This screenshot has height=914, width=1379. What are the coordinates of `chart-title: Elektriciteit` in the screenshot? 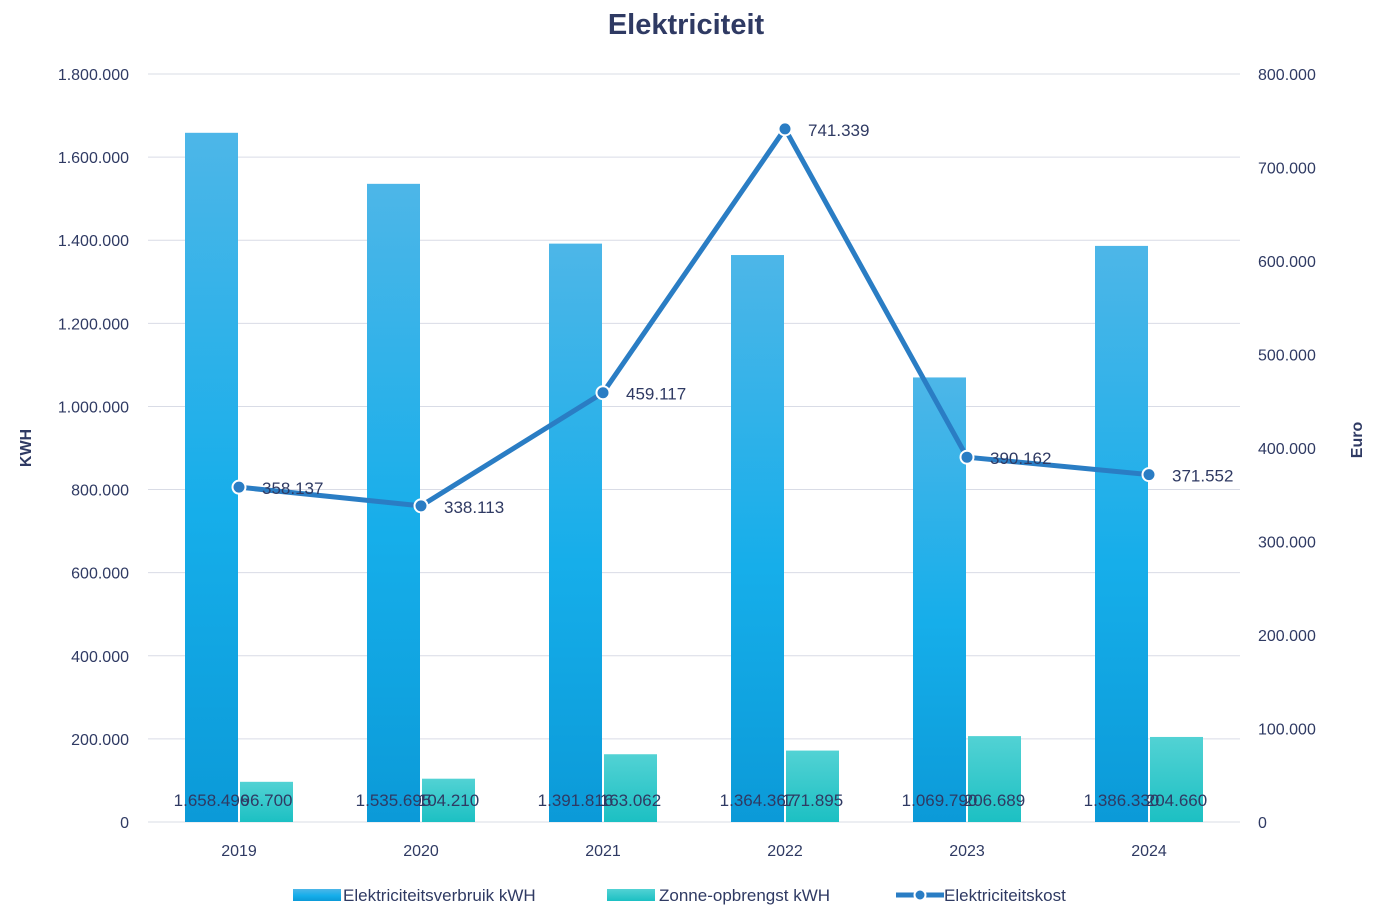 It's located at (686, 25).